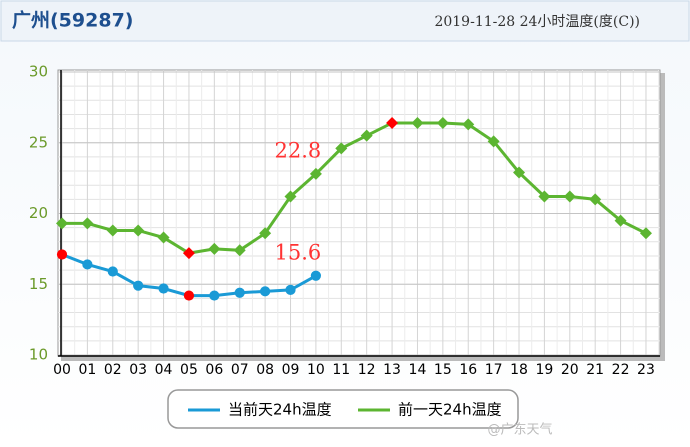  I want to click on x-tick-label: 10, so click(316, 370).